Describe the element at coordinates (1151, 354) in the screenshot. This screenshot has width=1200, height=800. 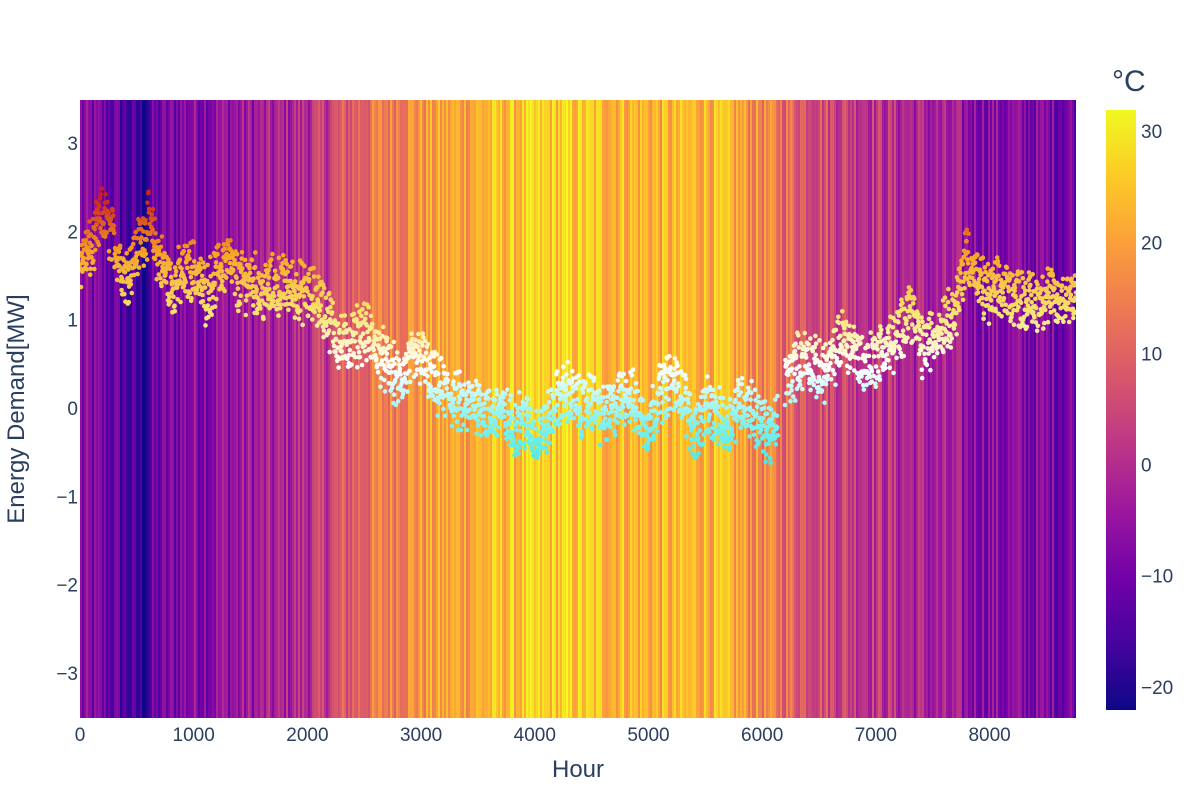
I see `colorbar-tick-label: 10` at that location.